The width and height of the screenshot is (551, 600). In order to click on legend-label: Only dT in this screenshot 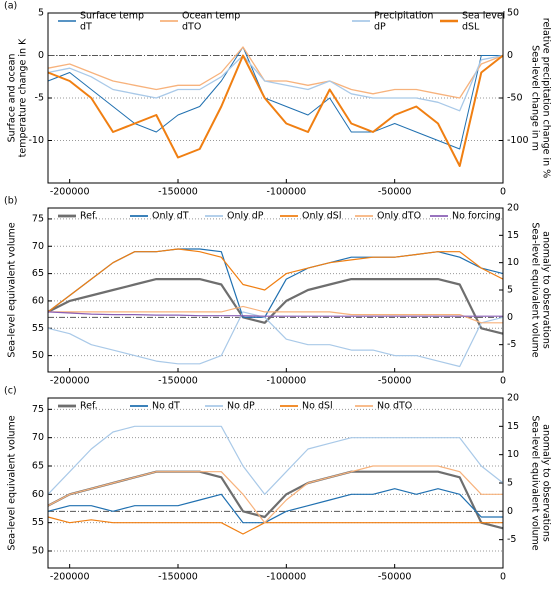, I will do `click(170, 216)`.